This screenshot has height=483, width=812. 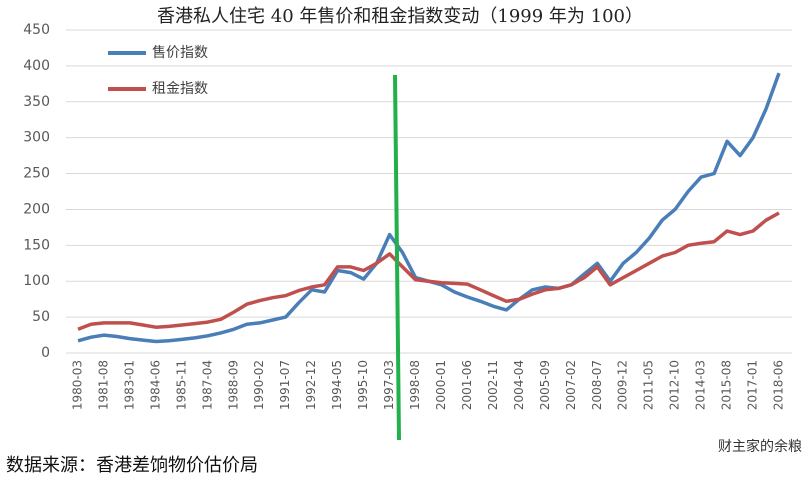 I want to click on x-tick-label: 1997-03, so click(x=389, y=385).